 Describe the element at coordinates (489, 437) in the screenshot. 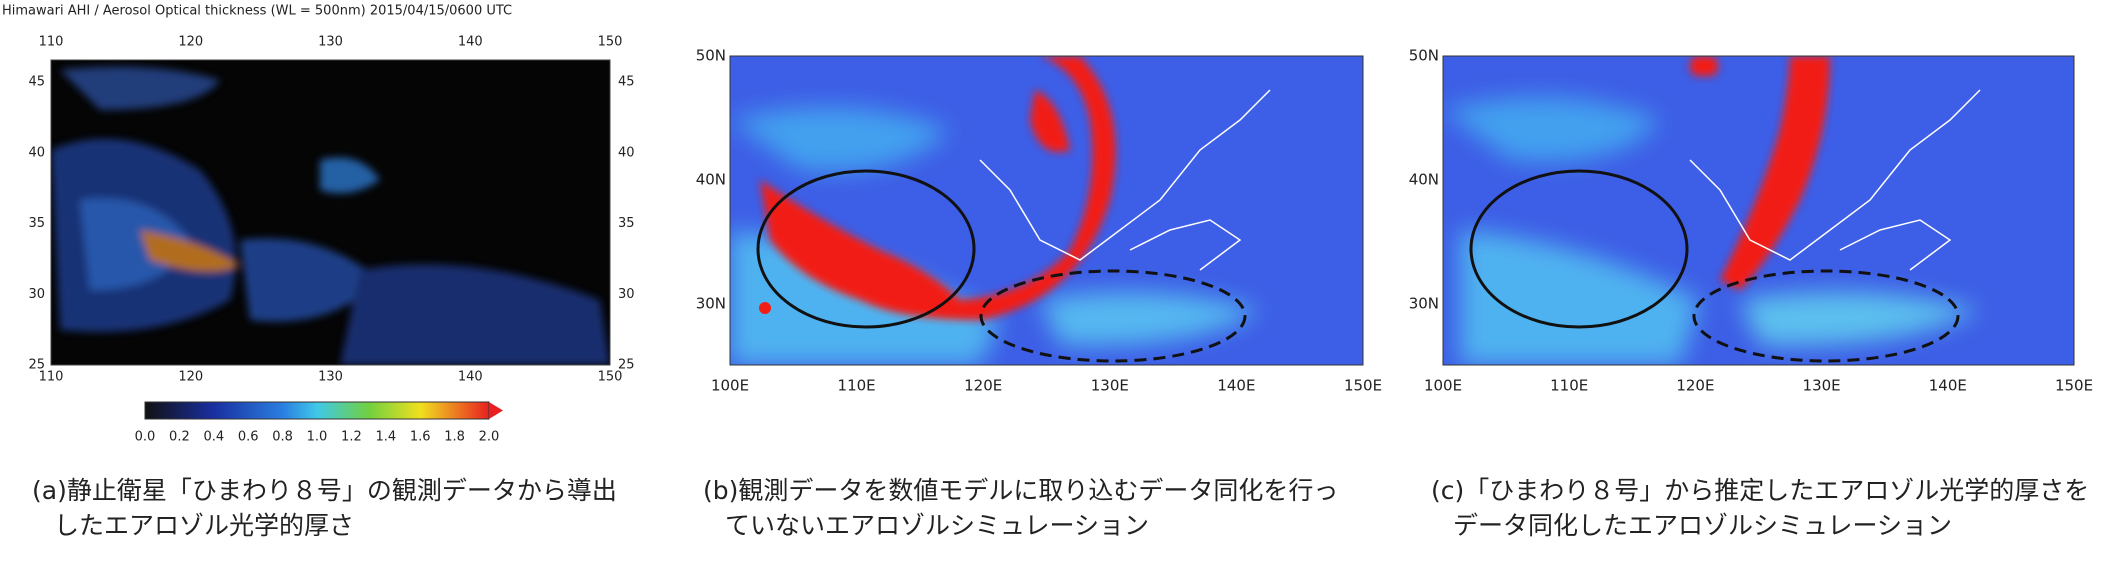

I see `colorbar-label: 2.0` at that location.